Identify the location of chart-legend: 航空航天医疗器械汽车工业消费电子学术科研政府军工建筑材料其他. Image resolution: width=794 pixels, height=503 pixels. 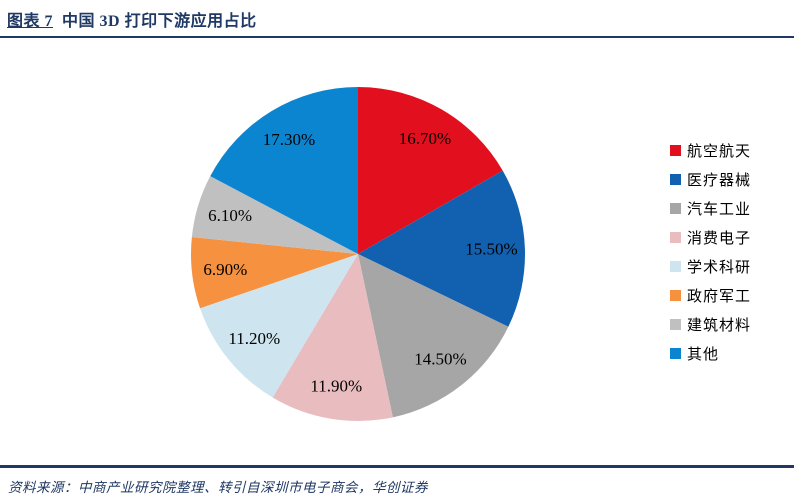
(710, 252).